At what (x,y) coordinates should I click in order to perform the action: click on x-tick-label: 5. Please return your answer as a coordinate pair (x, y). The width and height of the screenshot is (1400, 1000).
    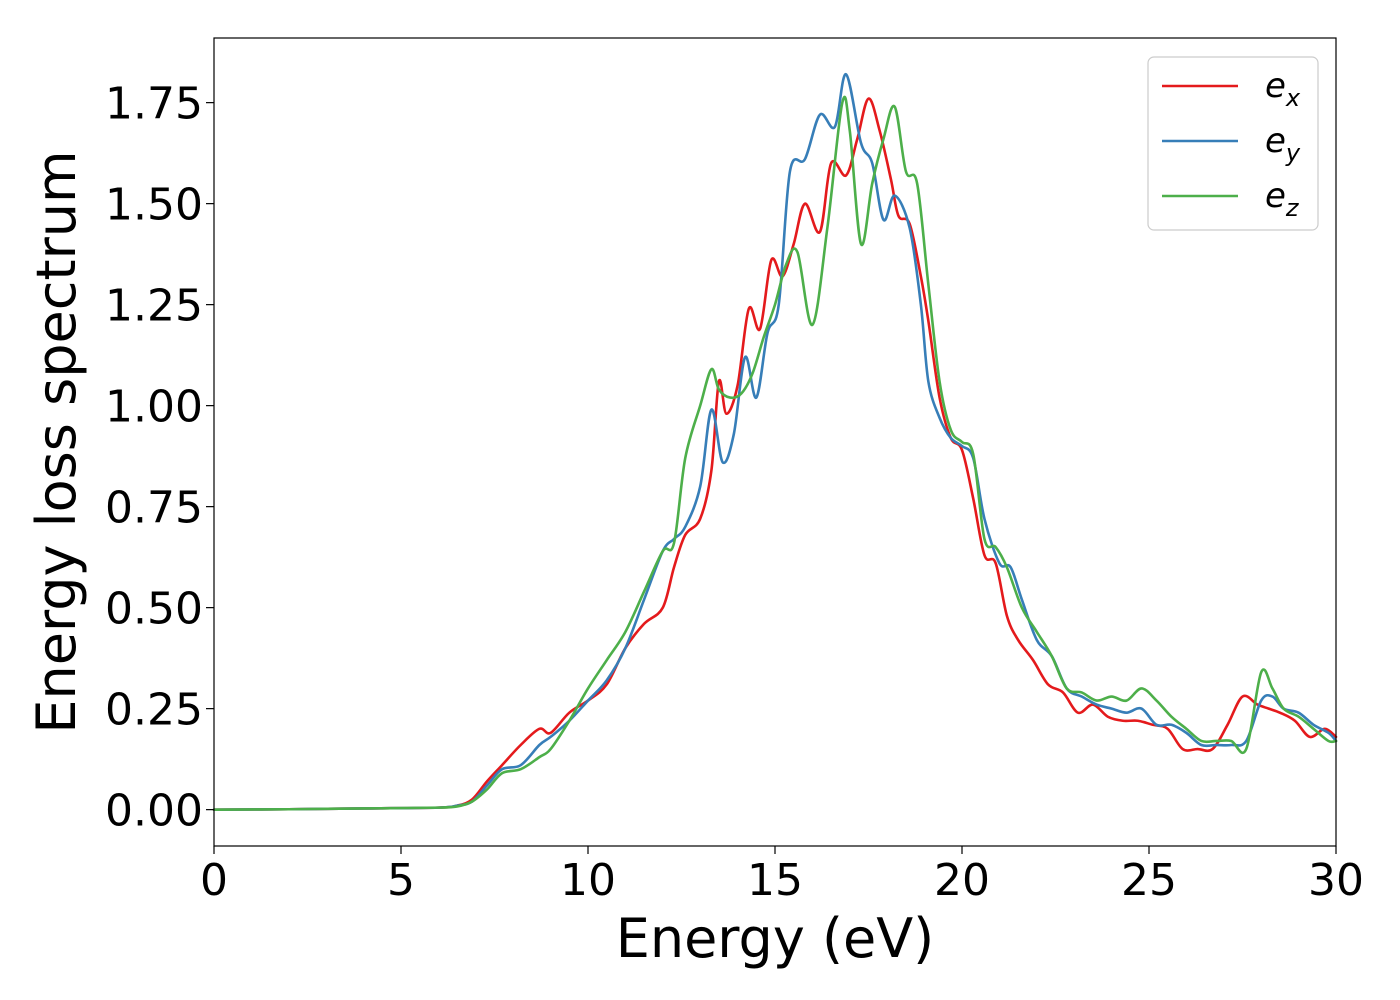
    Looking at the image, I should click on (401, 880).